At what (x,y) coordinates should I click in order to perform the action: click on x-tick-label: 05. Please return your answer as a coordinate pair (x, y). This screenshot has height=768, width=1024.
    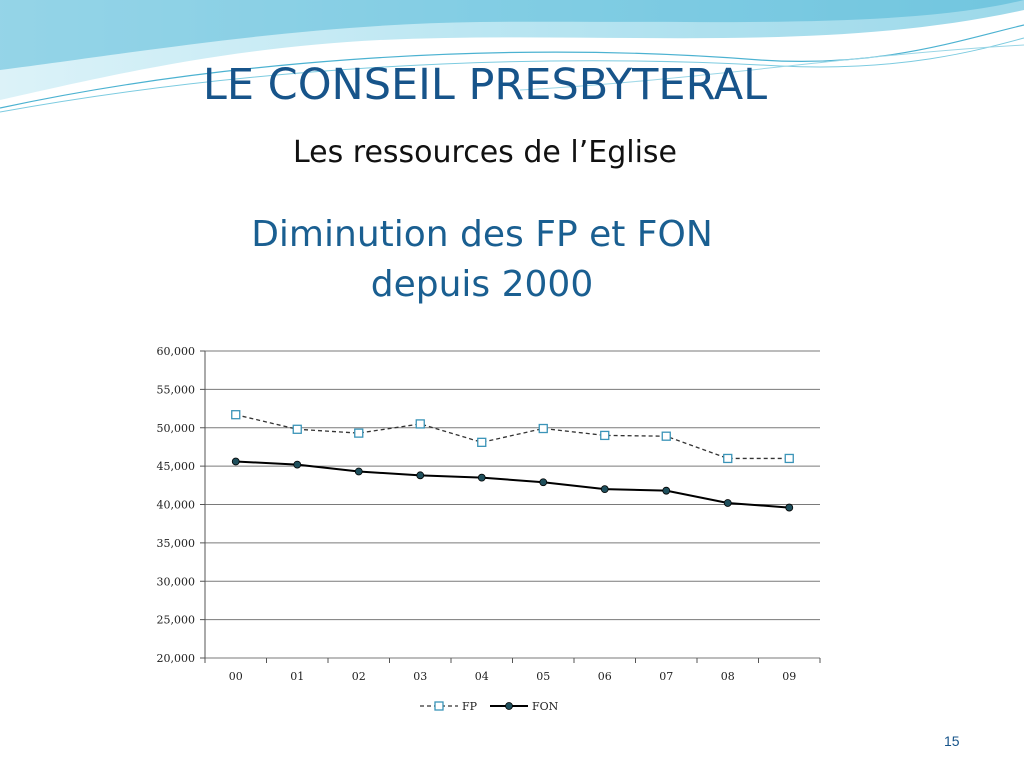
    Looking at the image, I should click on (543, 676).